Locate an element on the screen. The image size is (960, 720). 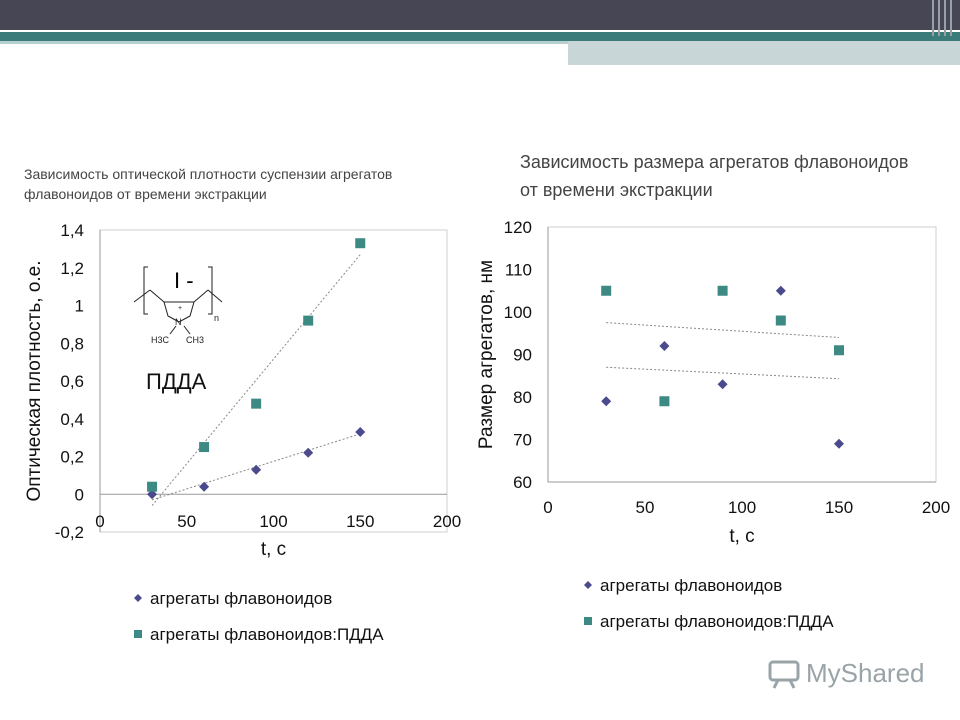
watermark: MyShared is located at coordinates (853, 674).